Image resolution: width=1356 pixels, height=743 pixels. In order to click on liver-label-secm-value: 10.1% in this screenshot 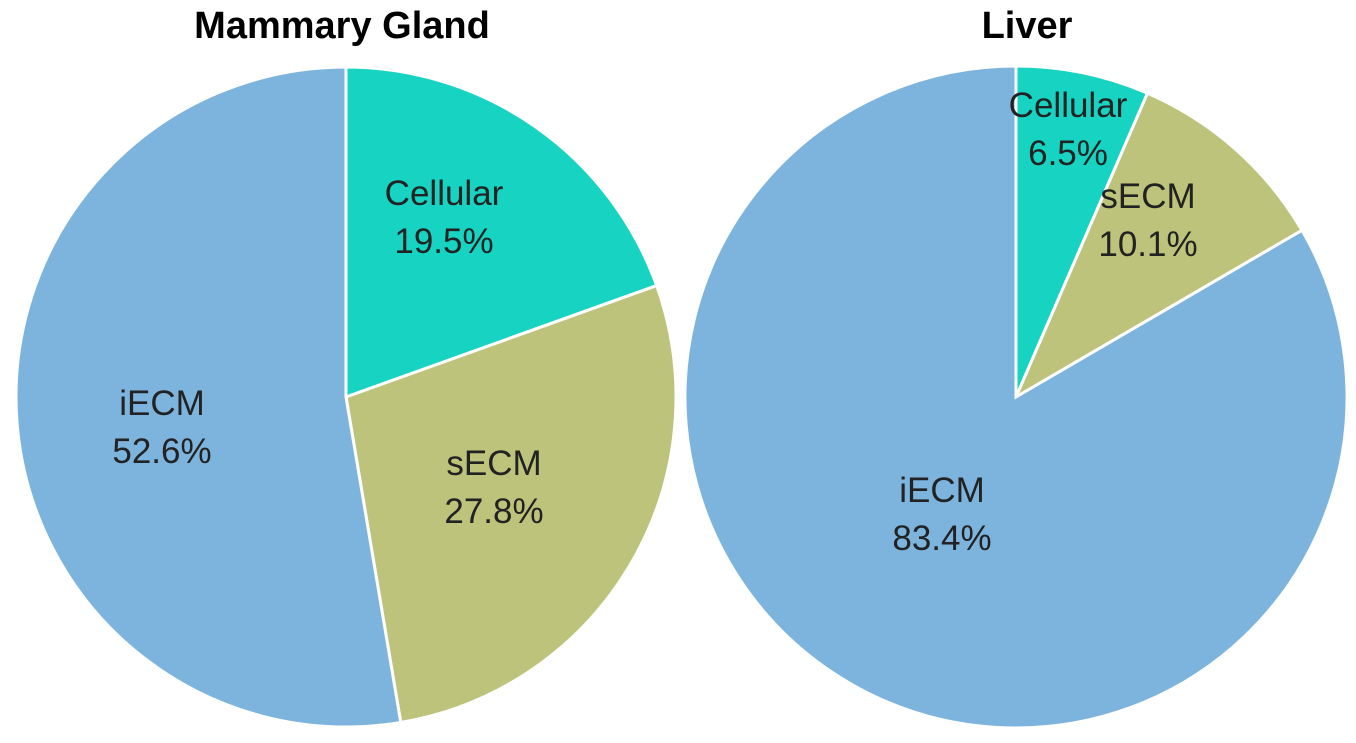, I will do `click(1147, 244)`.